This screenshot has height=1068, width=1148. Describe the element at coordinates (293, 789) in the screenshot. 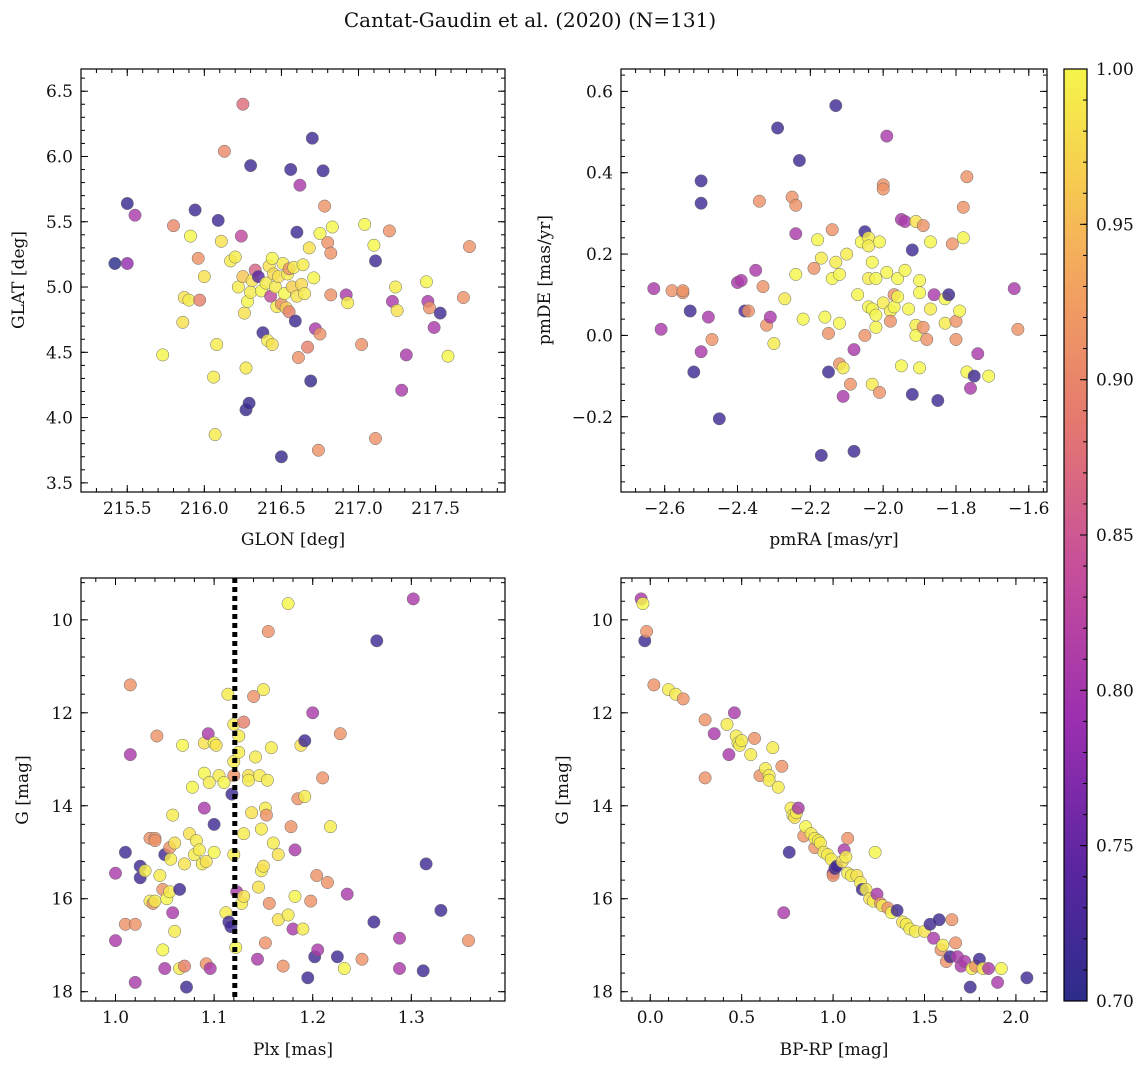

I see `plot-frame` at that location.